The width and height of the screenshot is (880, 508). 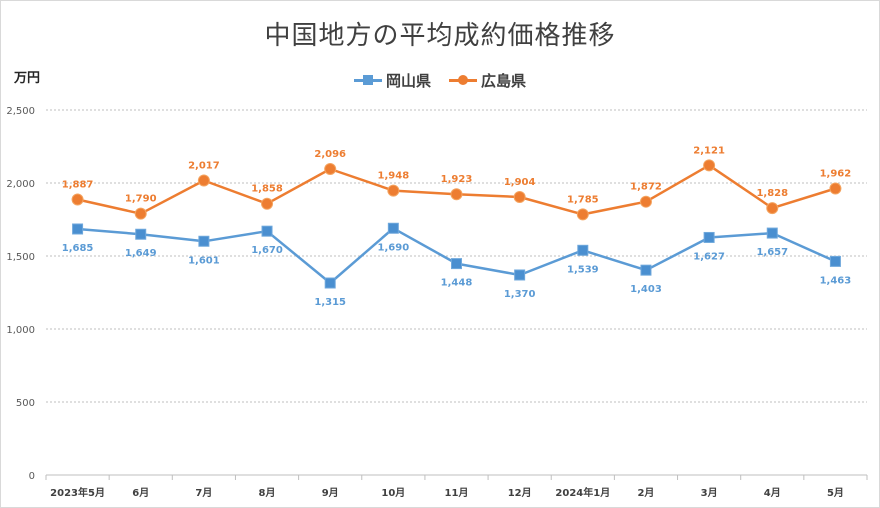 I want to click on data-label-okayama: 1,670, so click(x=267, y=250).